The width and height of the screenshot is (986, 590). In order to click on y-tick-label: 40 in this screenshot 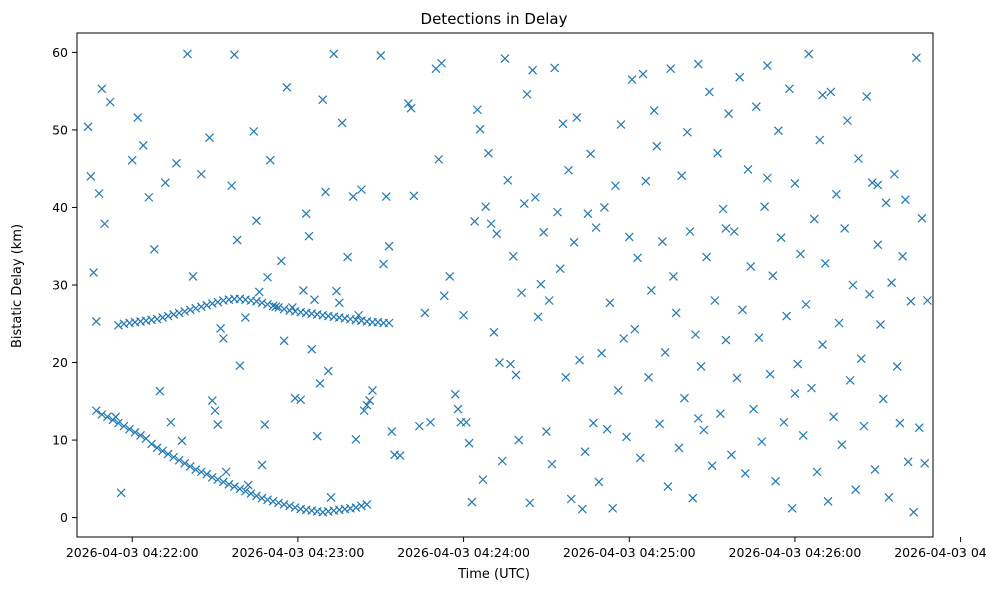, I will do `click(60, 207)`.